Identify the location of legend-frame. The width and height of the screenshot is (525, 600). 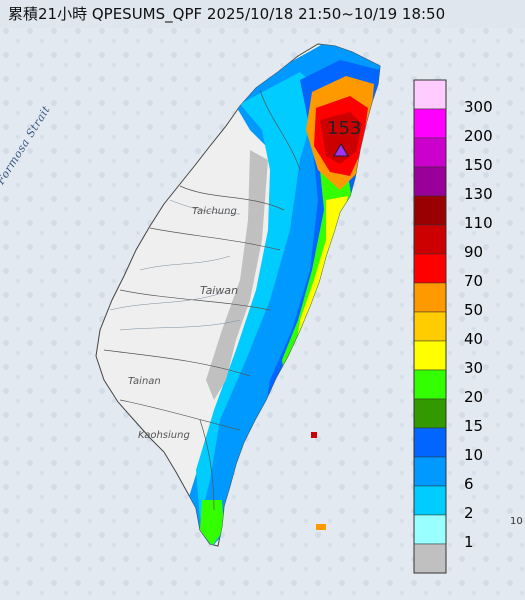
(430, 326).